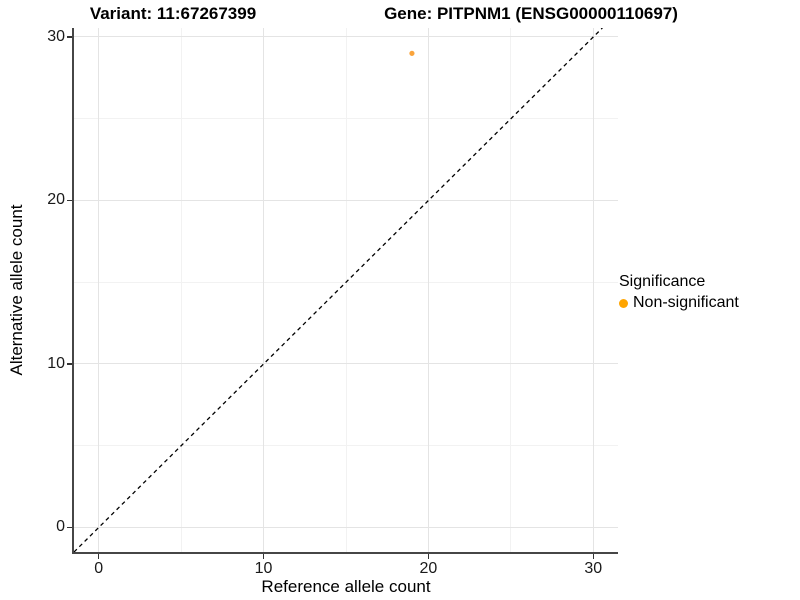 The height and width of the screenshot is (600, 800). I want to click on legend-entry-label: Non-significant, so click(686, 302).